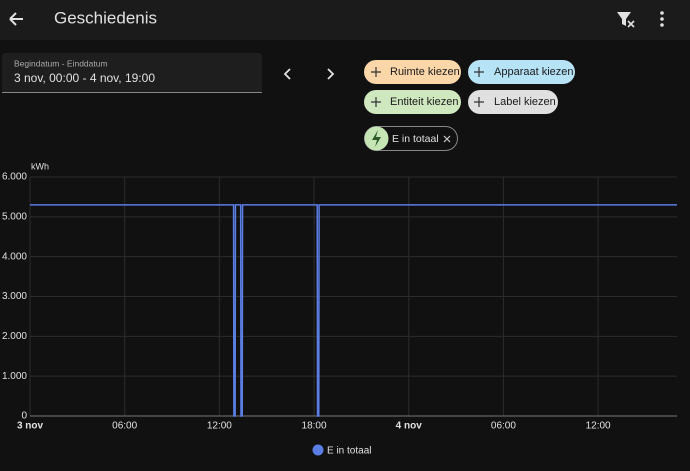 The image size is (690, 471). What do you see at coordinates (14, 216) in the screenshot?
I see `y-tick-label: 5.000` at bounding box center [14, 216].